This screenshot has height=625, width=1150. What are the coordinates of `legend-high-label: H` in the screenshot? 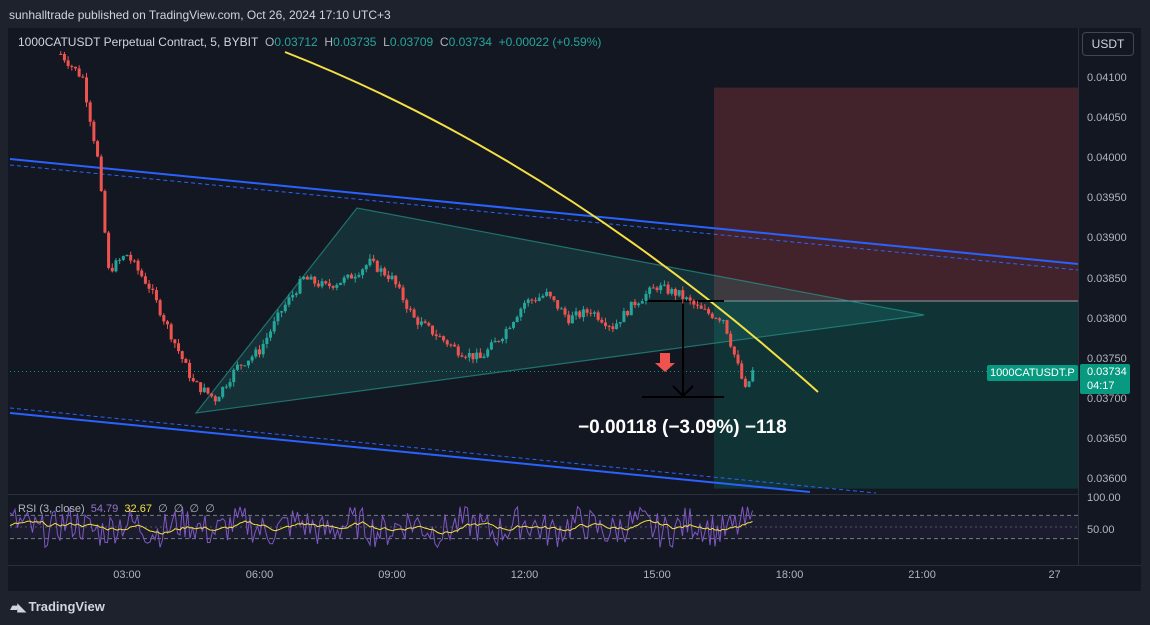 It's located at (329, 42).